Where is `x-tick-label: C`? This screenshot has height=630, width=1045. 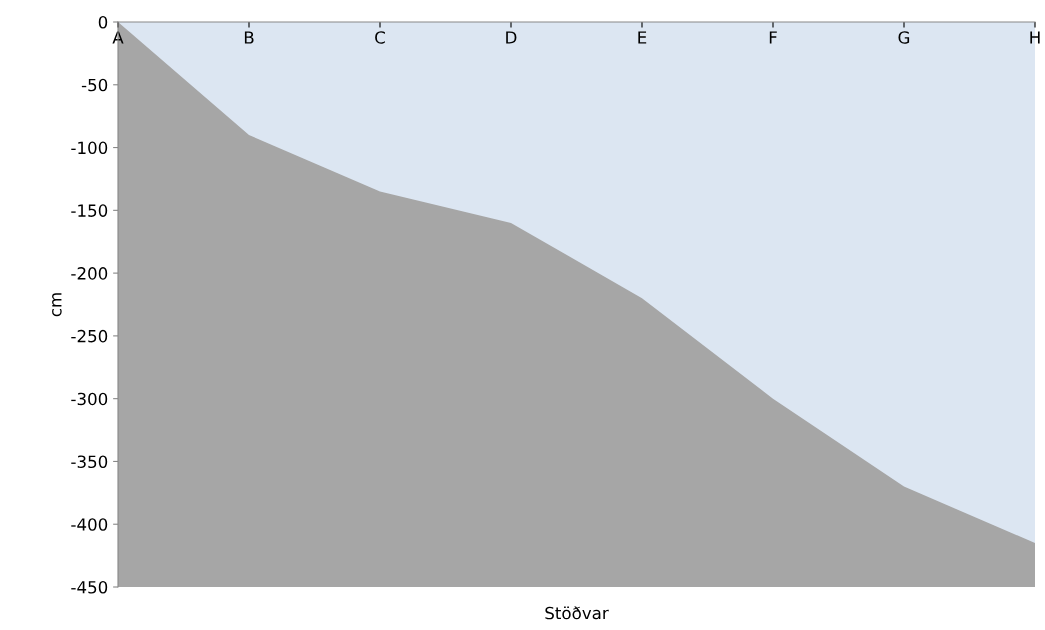
x-tick-label: C is located at coordinates (380, 37).